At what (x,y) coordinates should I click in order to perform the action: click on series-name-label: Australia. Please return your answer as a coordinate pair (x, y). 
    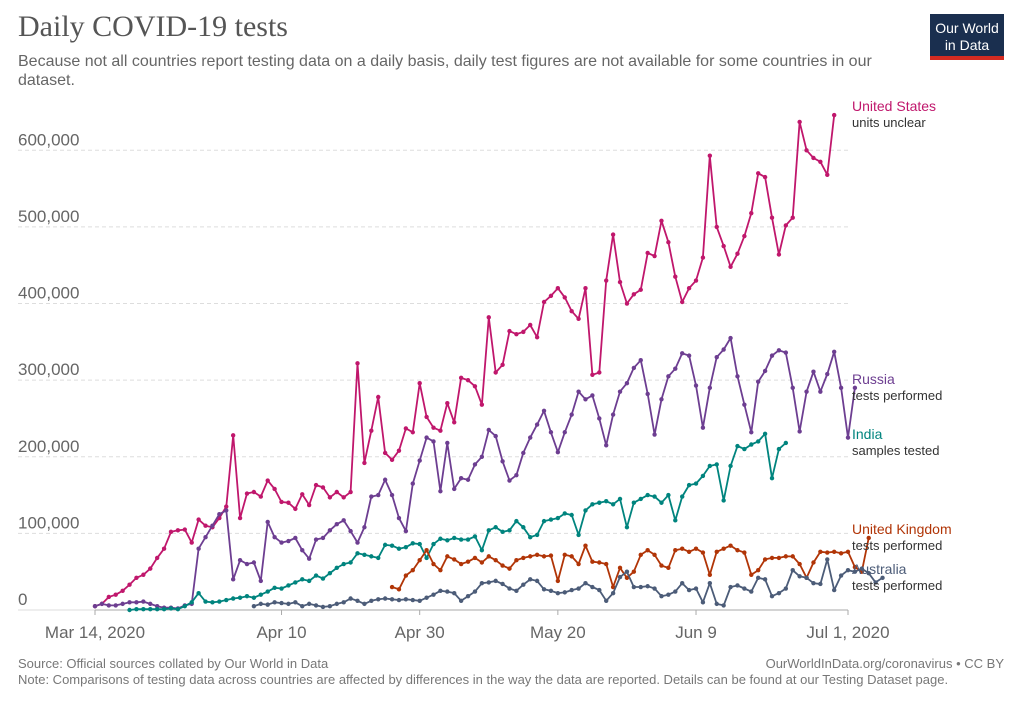
    Looking at the image, I should click on (879, 569).